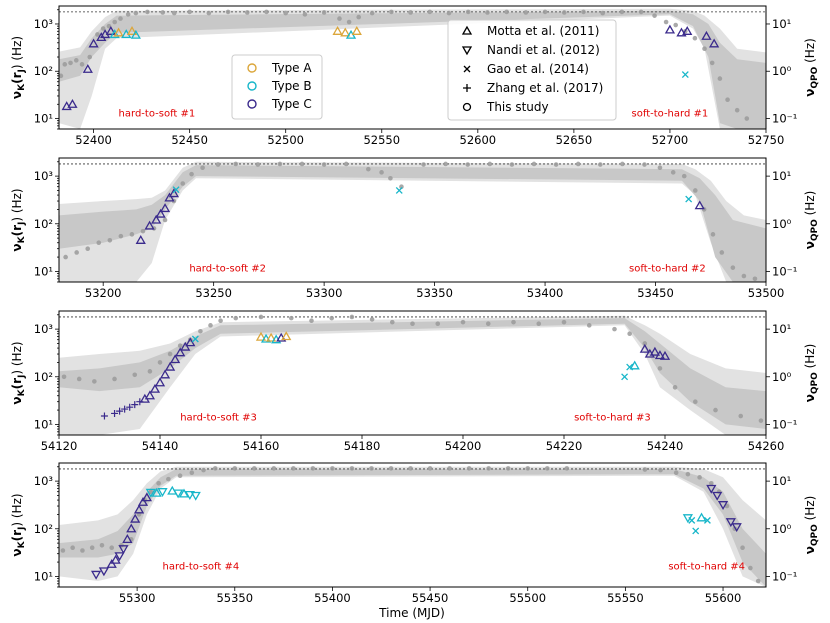 The image size is (830, 623). What do you see at coordinates (543, 50) in the screenshot?
I see `legend-label: Nandi et al. (2012)` at bounding box center [543, 50].